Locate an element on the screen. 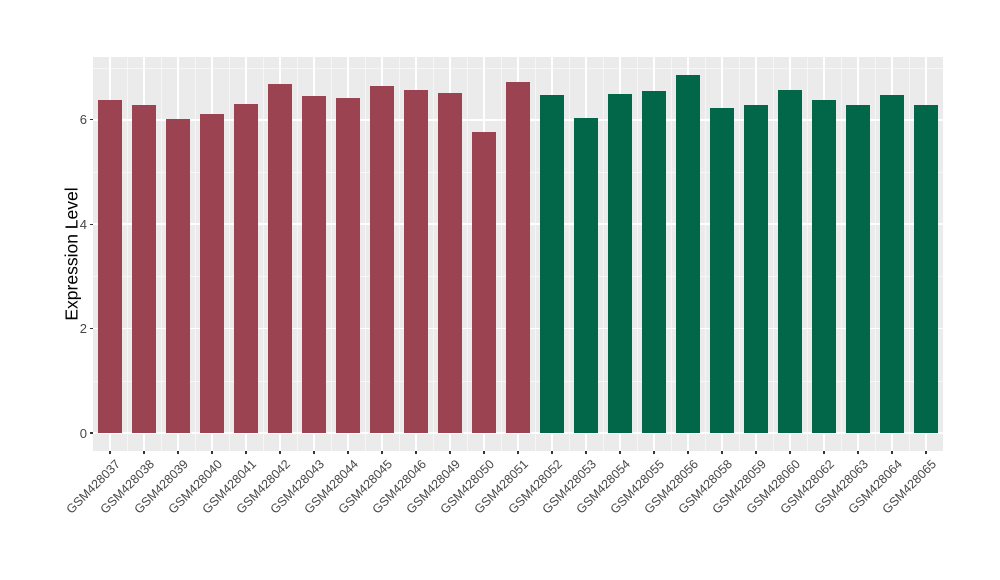 The width and height of the screenshot is (1000, 580). bar-GSM428065 is located at coordinates (926, 268).